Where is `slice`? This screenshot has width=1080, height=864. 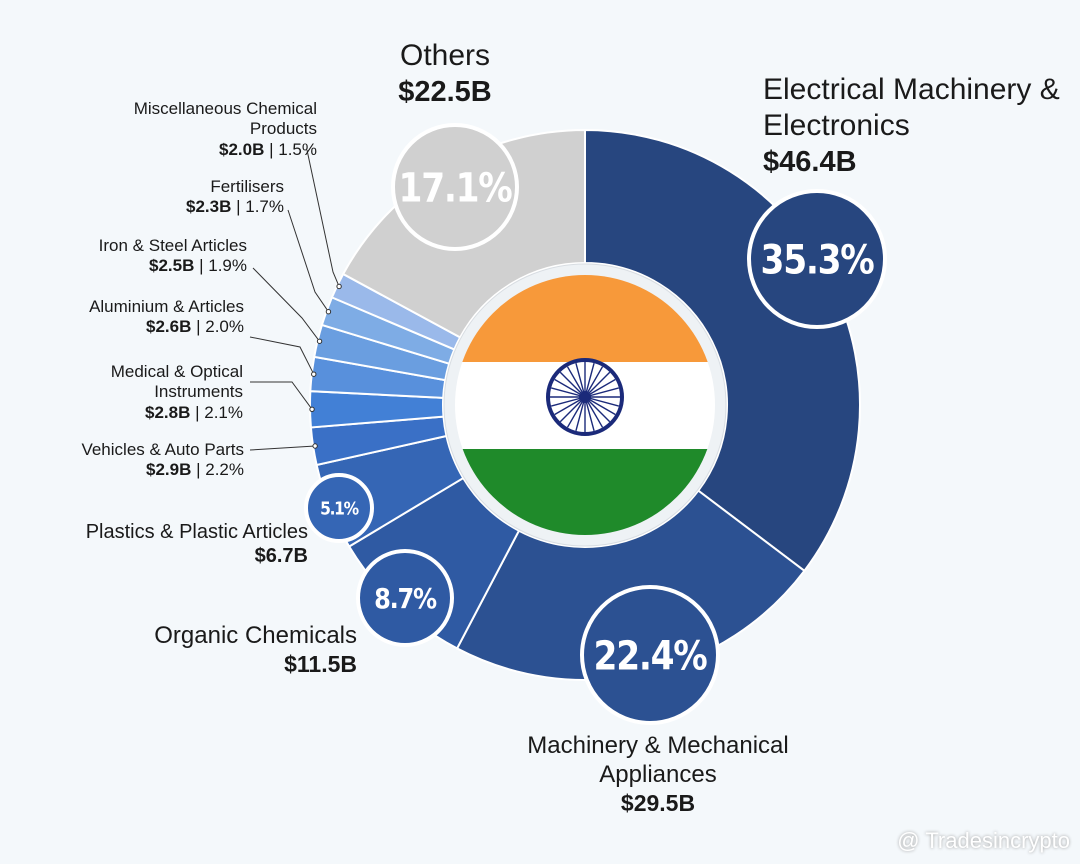
slice is located at coordinates (630, 585).